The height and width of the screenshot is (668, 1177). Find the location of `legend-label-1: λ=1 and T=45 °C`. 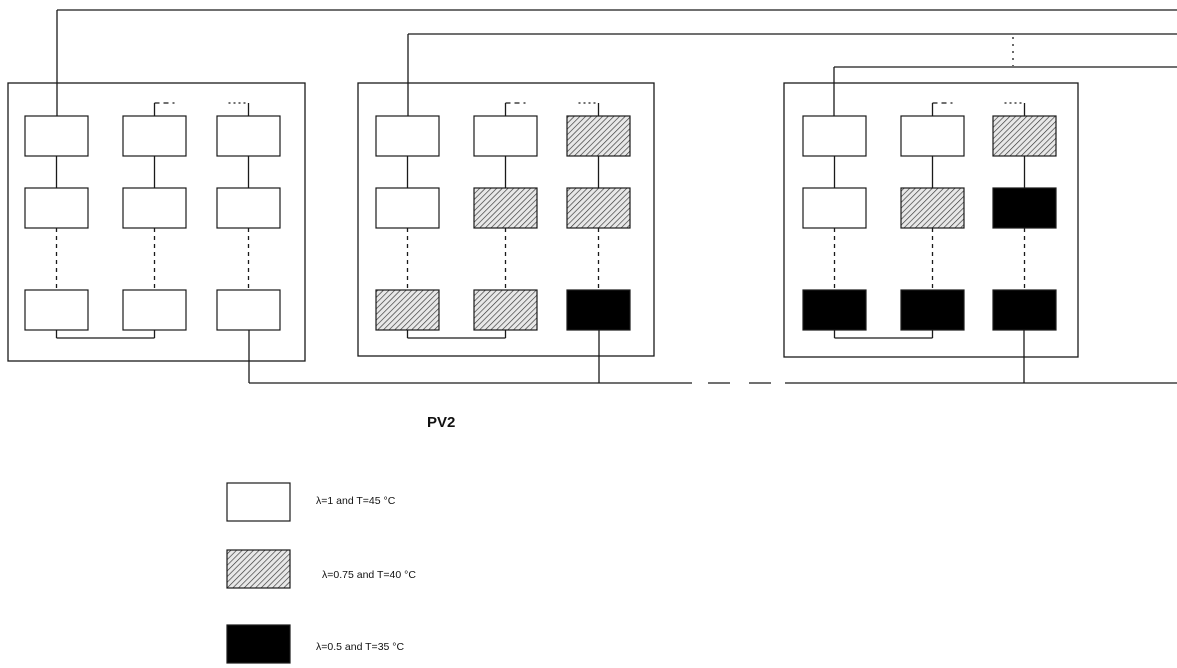

legend-label-1: λ=1 and T=45 °C is located at coordinates (356, 501).